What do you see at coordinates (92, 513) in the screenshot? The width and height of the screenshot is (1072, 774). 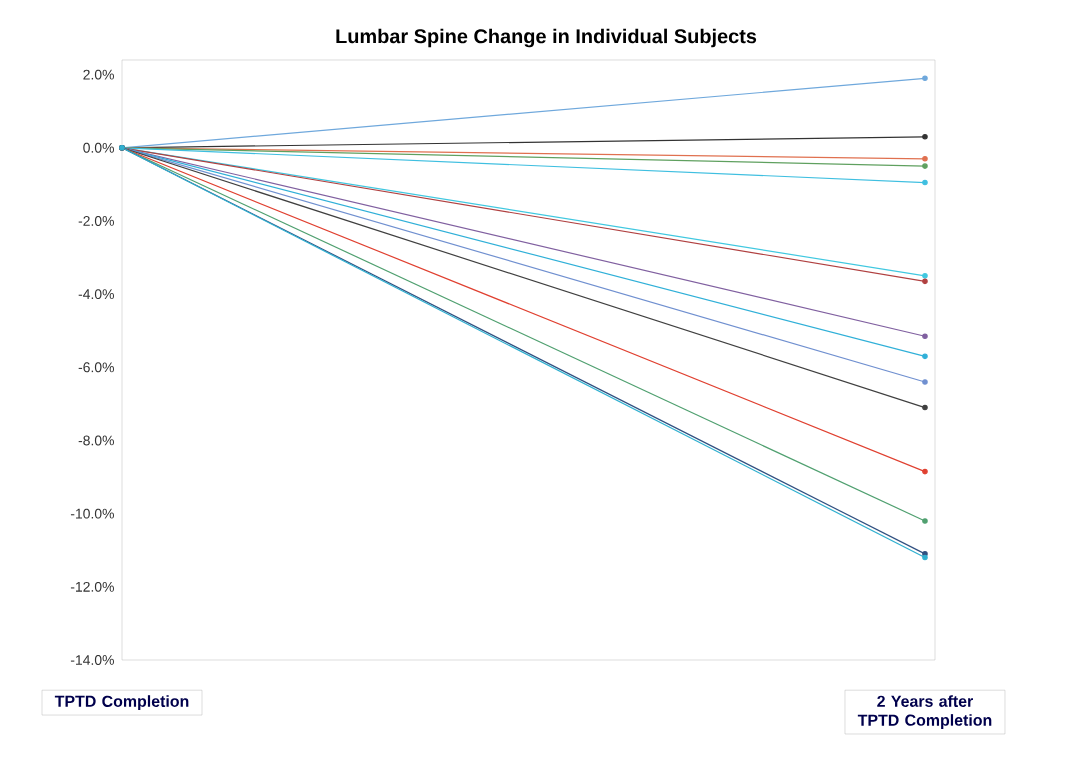 I see `y-tick-label: -10.0%` at bounding box center [92, 513].